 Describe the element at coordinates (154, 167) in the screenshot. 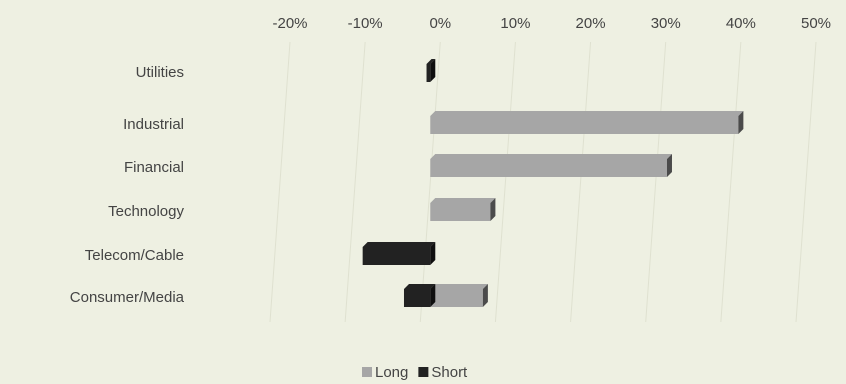

I see `y-tick-label: Financial` at that location.